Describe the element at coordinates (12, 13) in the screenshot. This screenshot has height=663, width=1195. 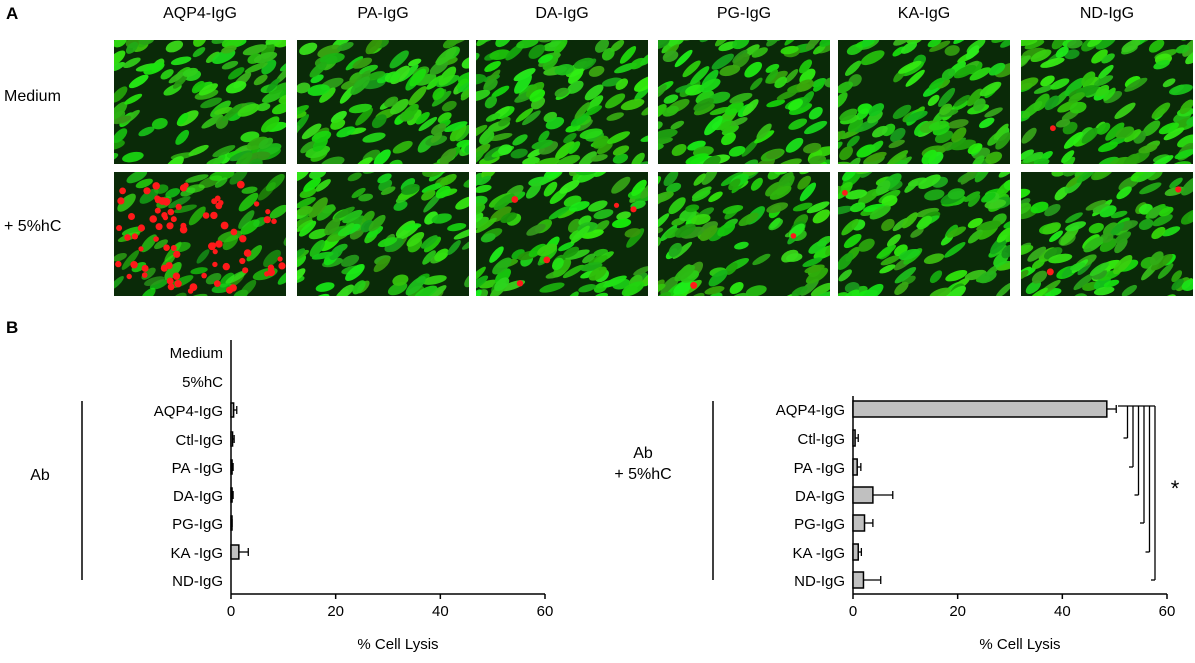
I see `panel-a-letter: A` at that location.